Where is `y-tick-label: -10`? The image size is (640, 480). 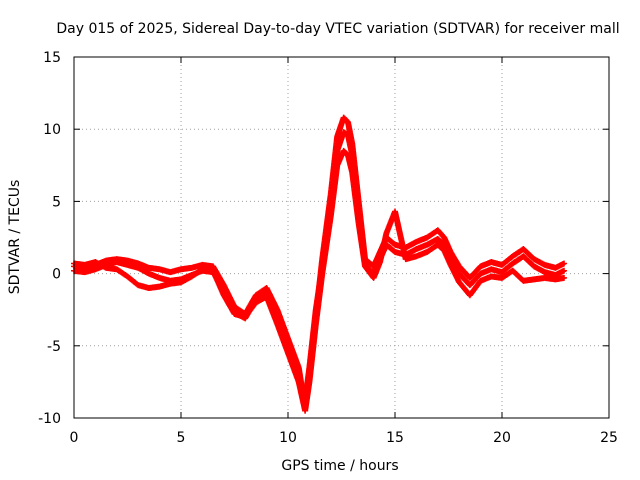 y-tick-label: -10 is located at coordinates (49, 419).